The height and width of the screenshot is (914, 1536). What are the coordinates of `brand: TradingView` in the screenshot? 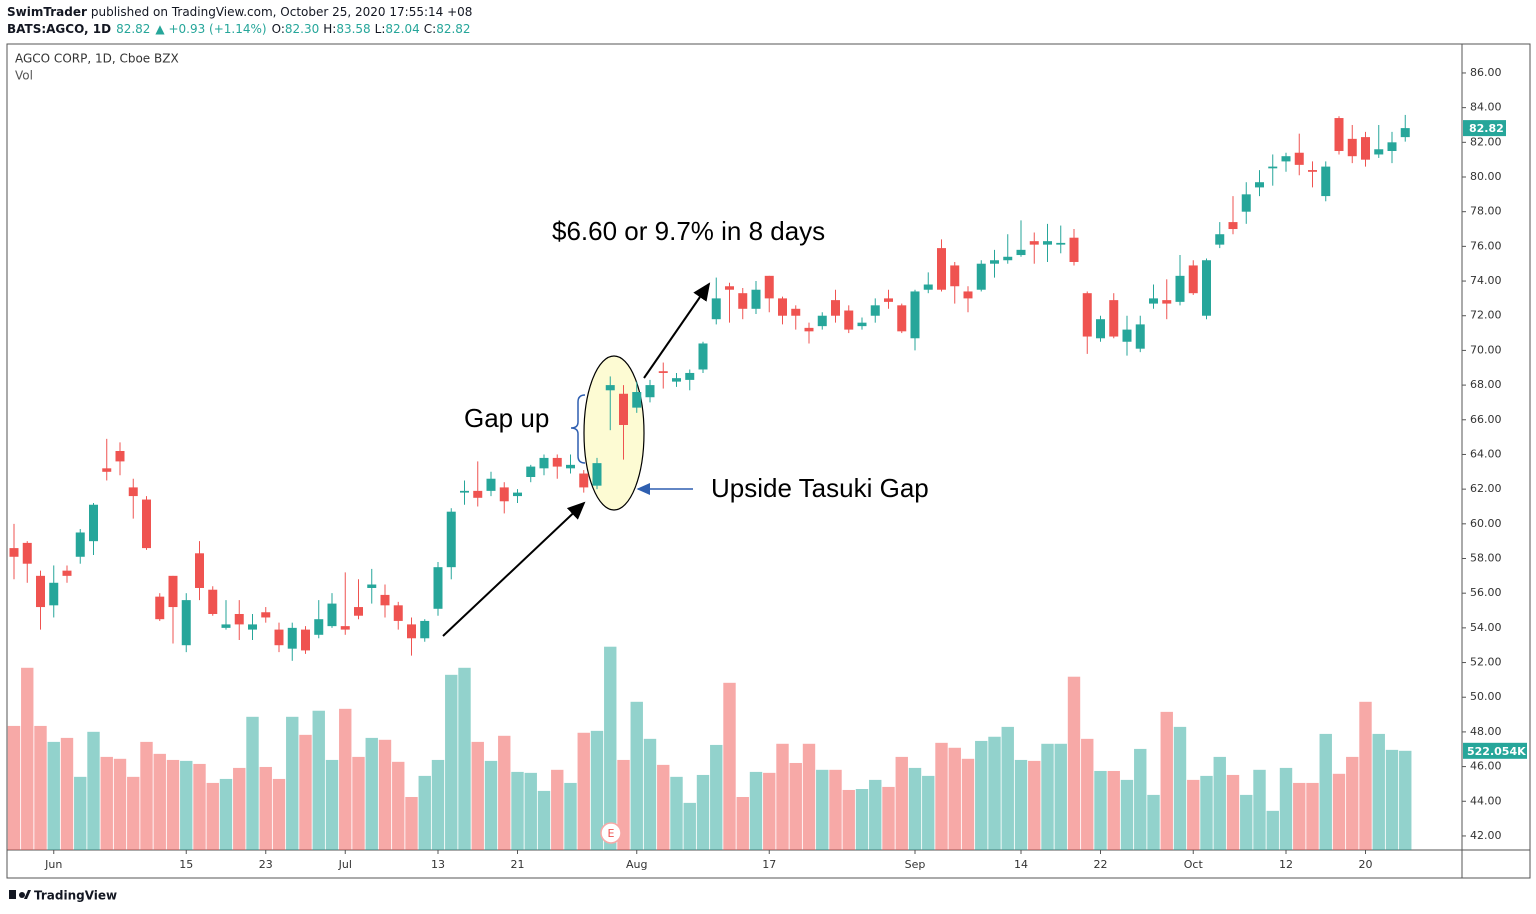 It's located at (75, 896).